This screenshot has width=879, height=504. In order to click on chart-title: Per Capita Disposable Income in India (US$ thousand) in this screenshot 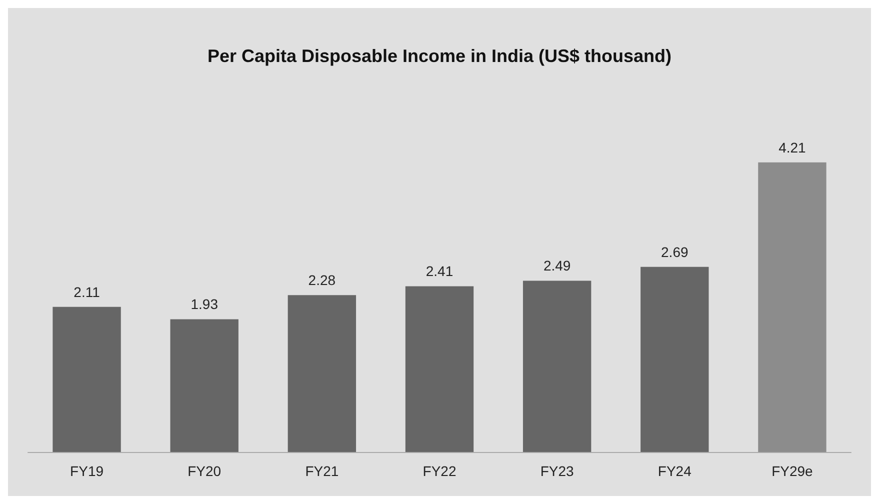, I will do `click(439, 56)`.